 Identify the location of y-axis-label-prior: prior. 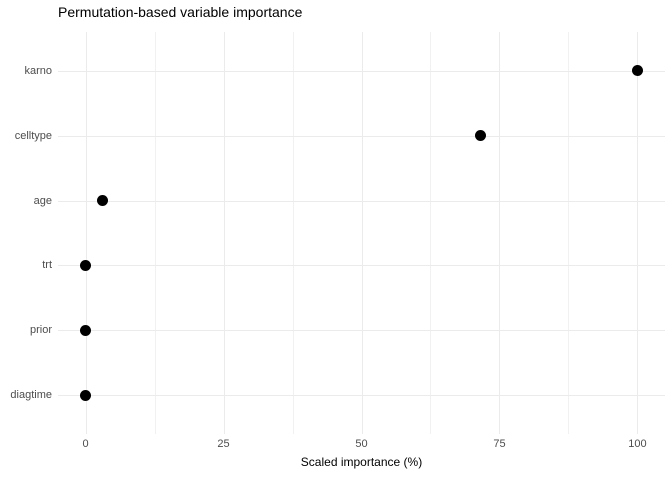
(40, 330).